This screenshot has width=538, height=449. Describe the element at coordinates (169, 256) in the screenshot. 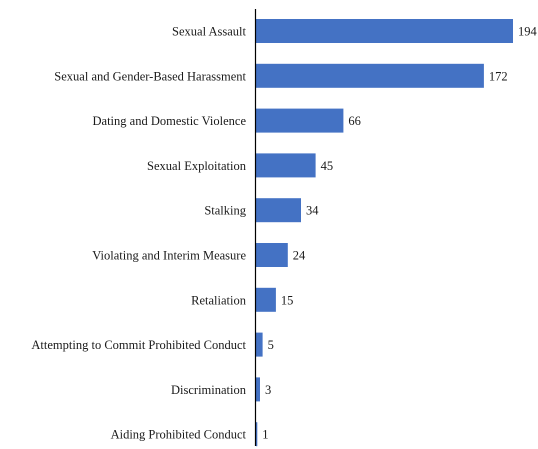

I see `category-label: Violating and Interim Measure` at that location.